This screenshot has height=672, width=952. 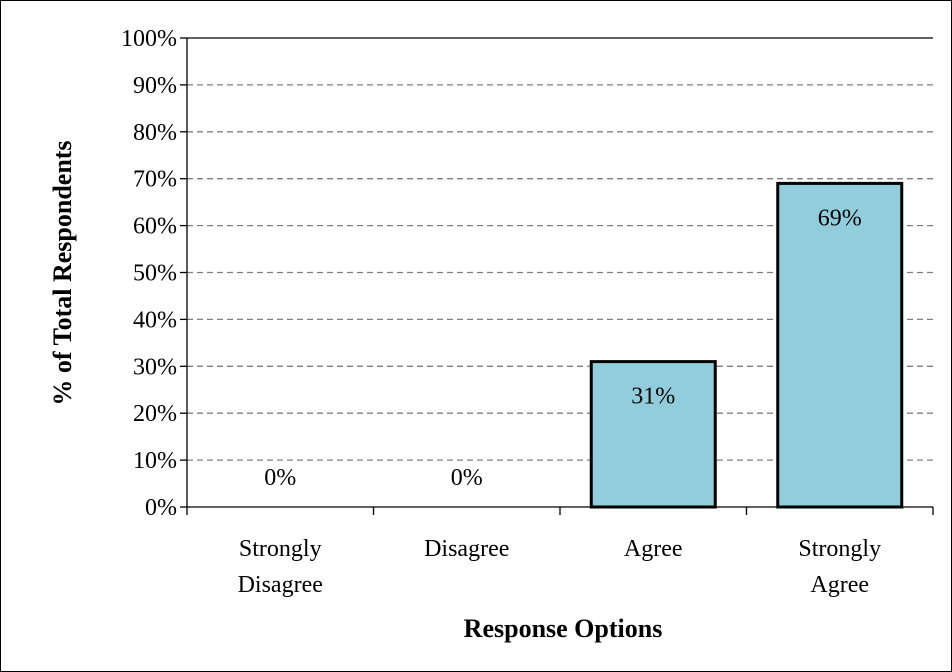 I want to click on y-tick-label: 100%, so click(x=149, y=39).